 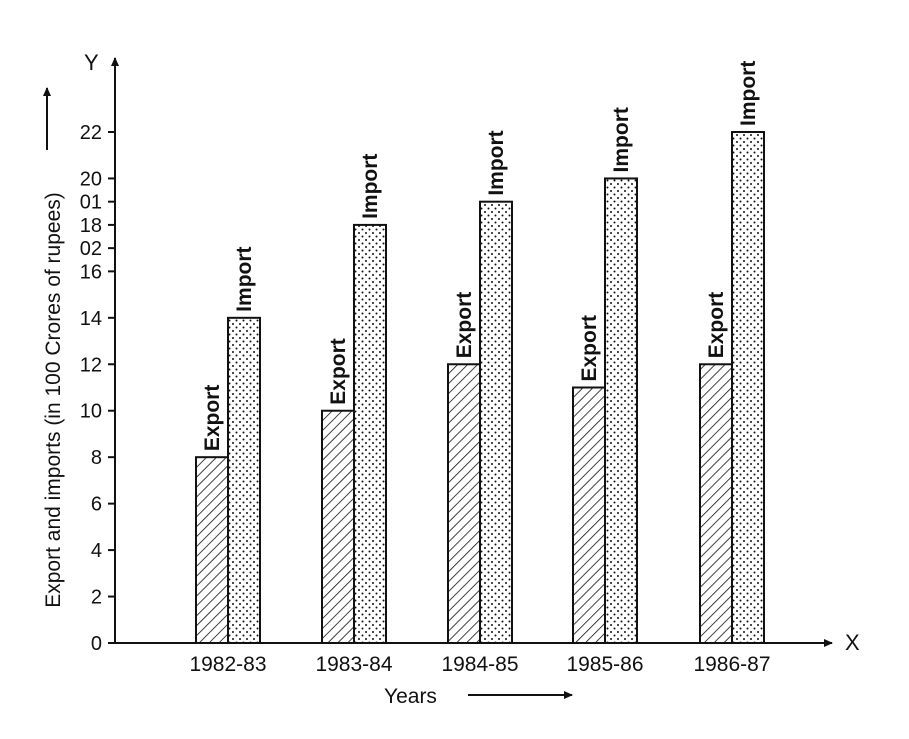 What do you see at coordinates (91, 272) in the screenshot?
I see `y-tick-label: 16` at bounding box center [91, 272].